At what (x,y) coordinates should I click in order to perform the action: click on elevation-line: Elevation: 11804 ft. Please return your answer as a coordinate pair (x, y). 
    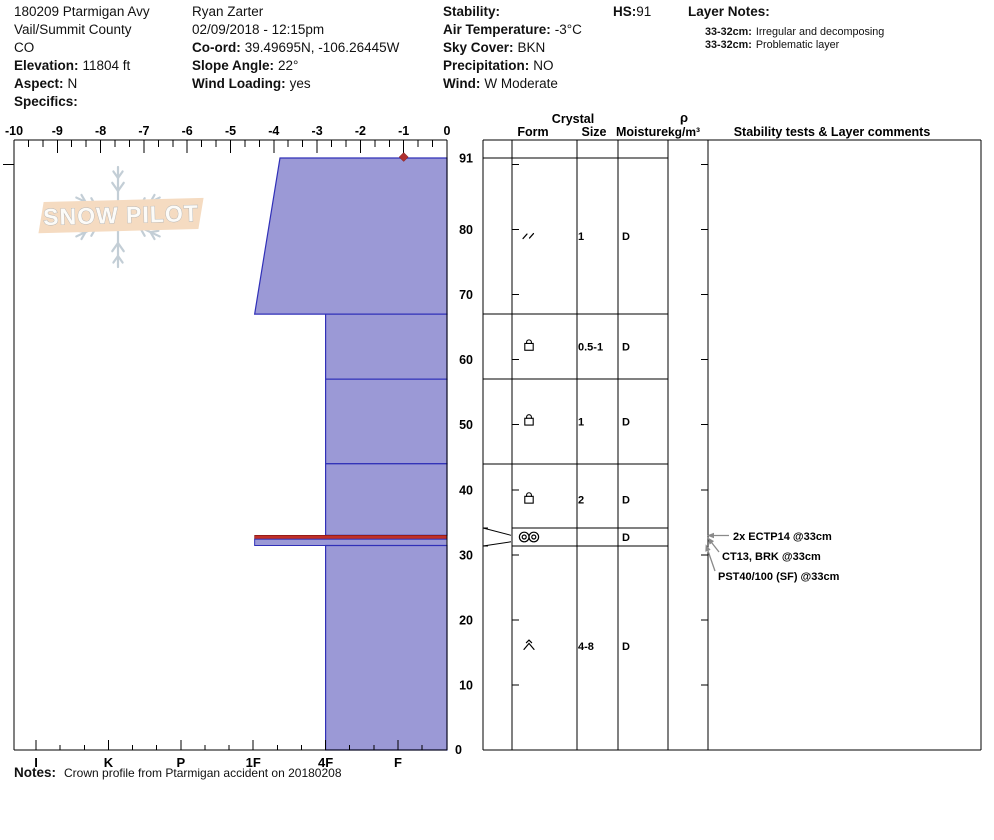
    Looking at the image, I should click on (72, 66).